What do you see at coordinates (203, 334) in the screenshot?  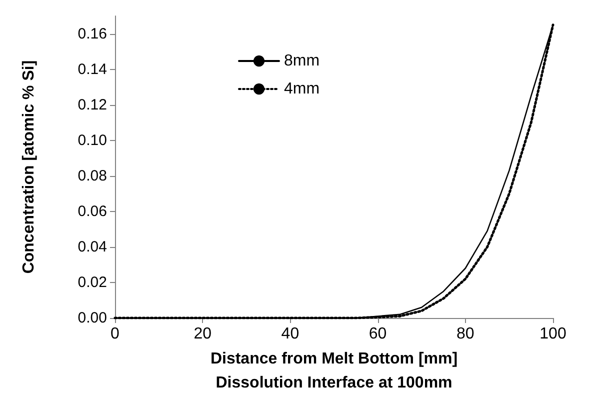 I see `x-tick-label: 20` at bounding box center [203, 334].